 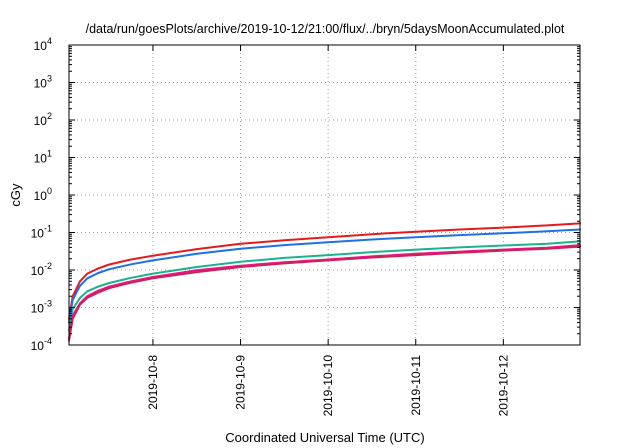 I want to click on y-tick-label: 10⁻³, so click(x=41, y=307).